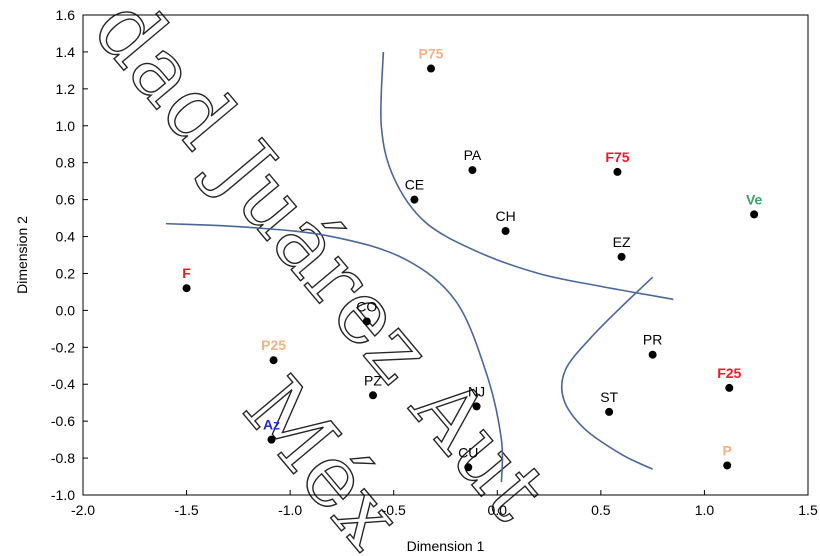  Describe the element at coordinates (446, 546) in the screenshot. I see `x-axis-title: Dimension 1` at that location.